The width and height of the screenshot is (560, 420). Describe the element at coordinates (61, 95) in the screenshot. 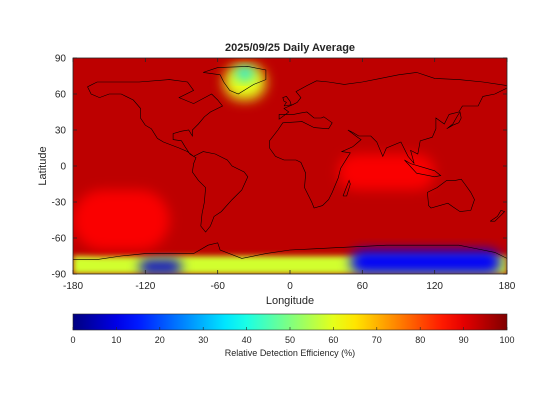

I see `y-tick-label: 60` at that location.